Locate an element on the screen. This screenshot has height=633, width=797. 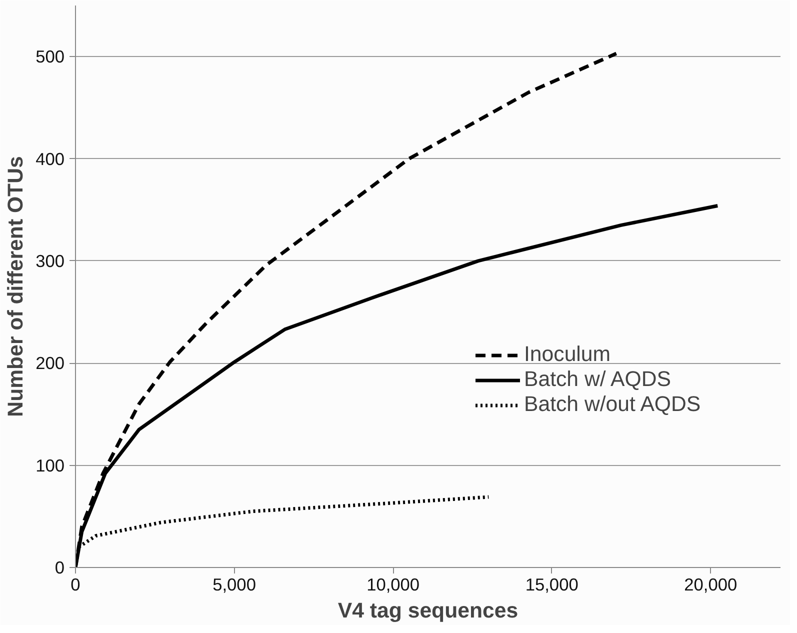
legend-label: Inoculum is located at coordinates (567, 354).